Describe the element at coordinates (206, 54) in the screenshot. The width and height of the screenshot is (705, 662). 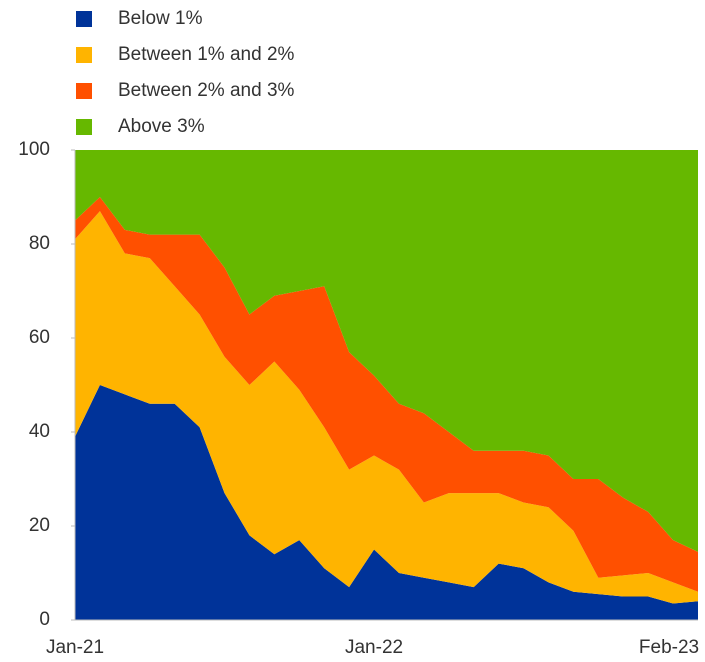
I see `legend-label: Between 1% and 2%` at that location.